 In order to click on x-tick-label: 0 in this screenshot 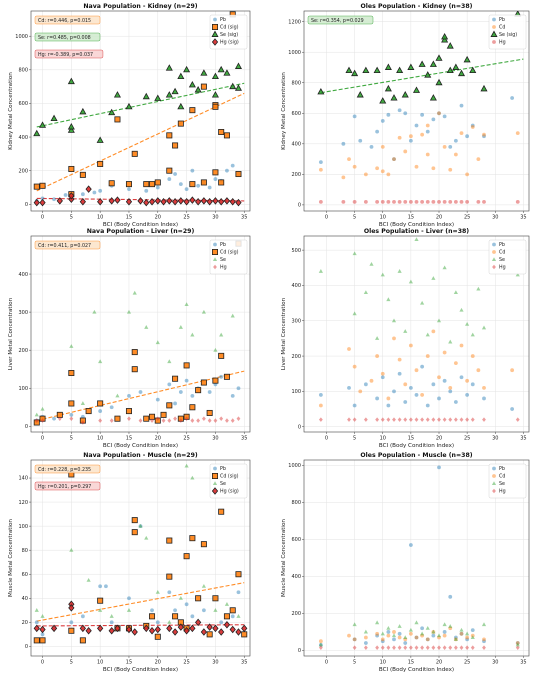, I will do `click(326, 439)`.